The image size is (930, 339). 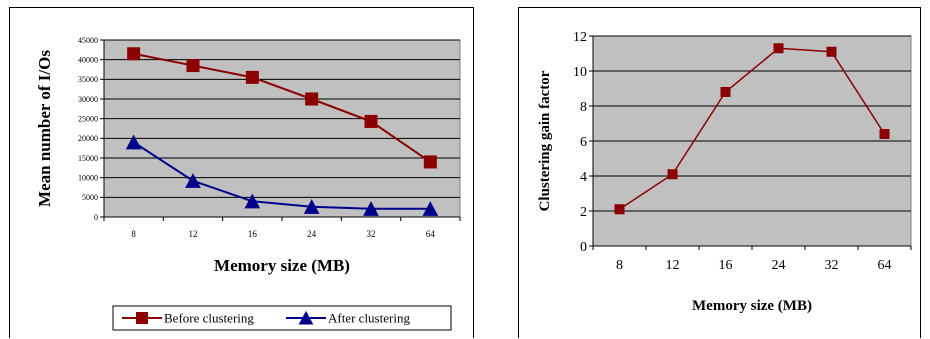 I want to click on legend-label: After clustering, so click(x=369, y=318).